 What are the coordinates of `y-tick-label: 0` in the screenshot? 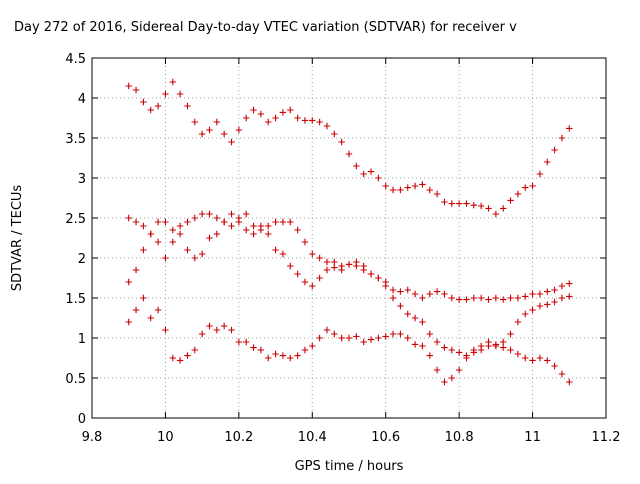 It's located at (82, 419).